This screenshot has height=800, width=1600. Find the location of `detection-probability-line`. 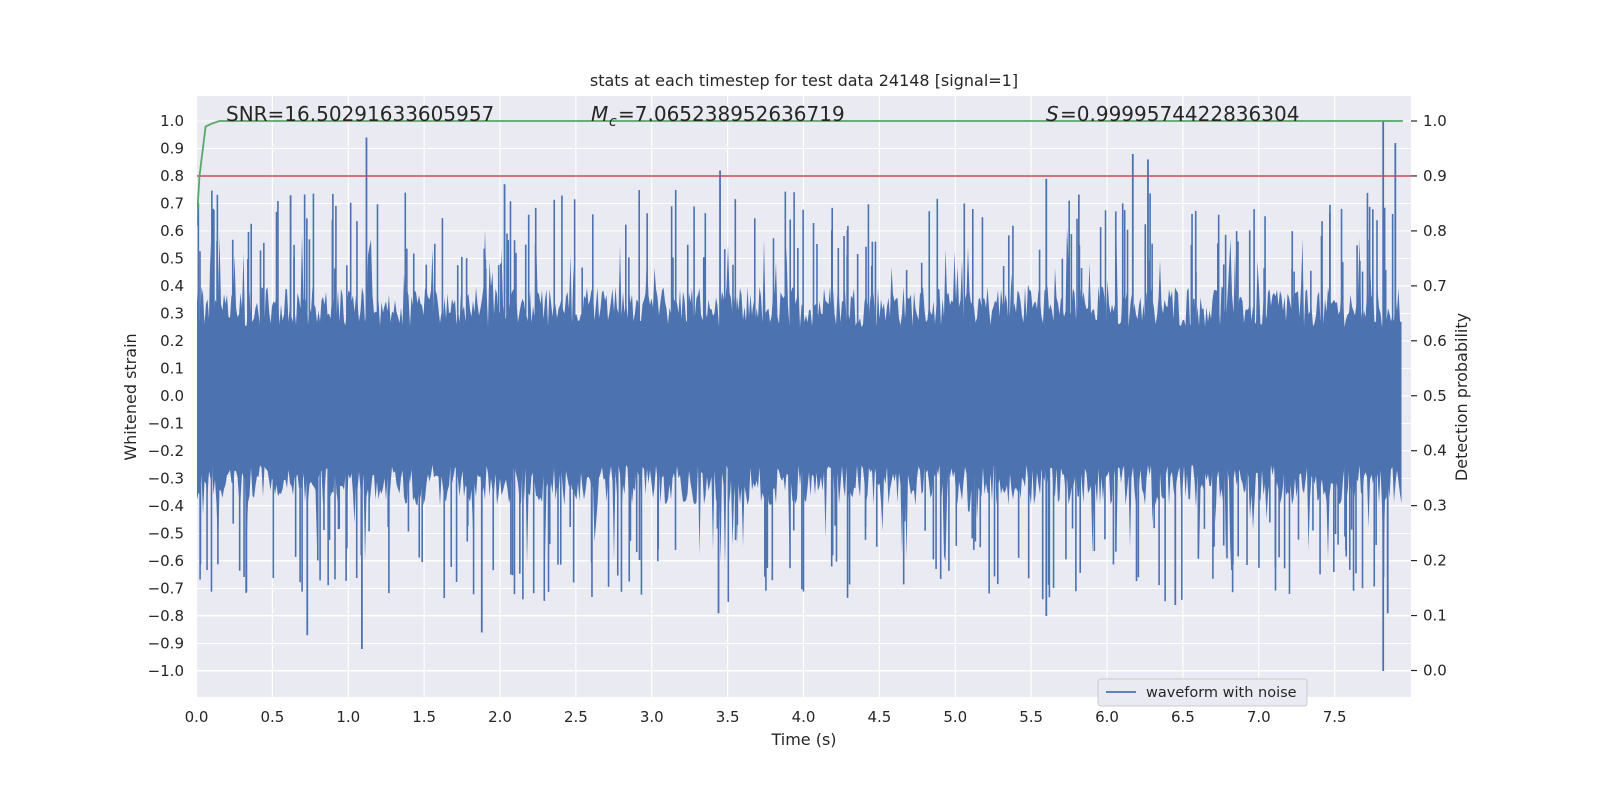

detection-probability-line is located at coordinates (800, 173).